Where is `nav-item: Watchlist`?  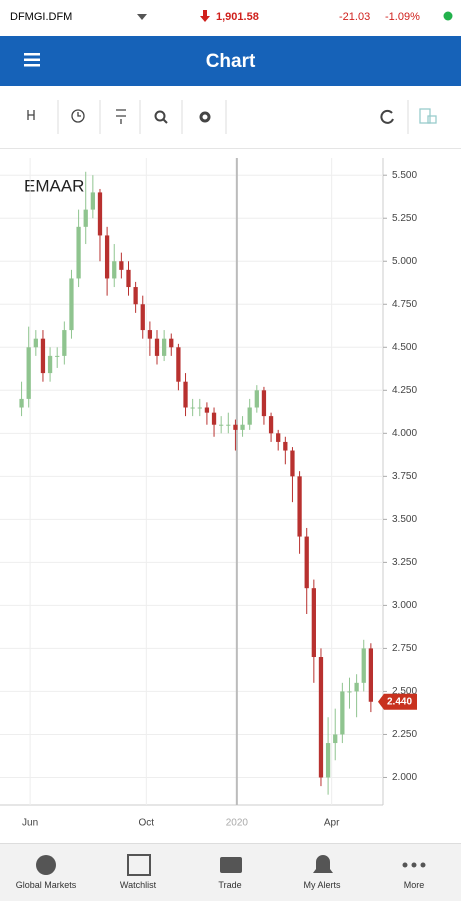 nav-item: Watchlist is located at coordinates (138, 885).